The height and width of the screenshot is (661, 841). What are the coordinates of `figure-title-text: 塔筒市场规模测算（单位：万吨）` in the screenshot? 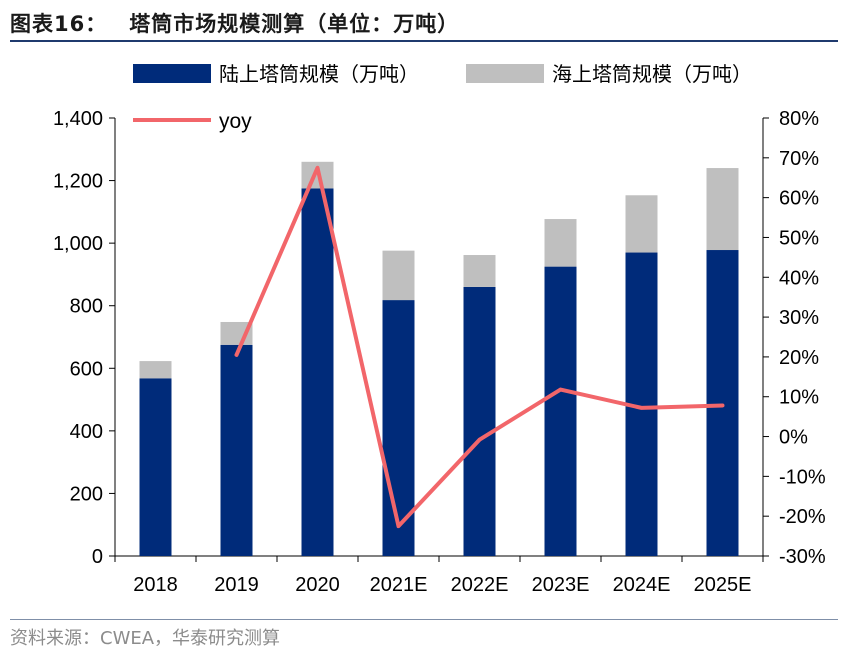 It's located at (294, 24).